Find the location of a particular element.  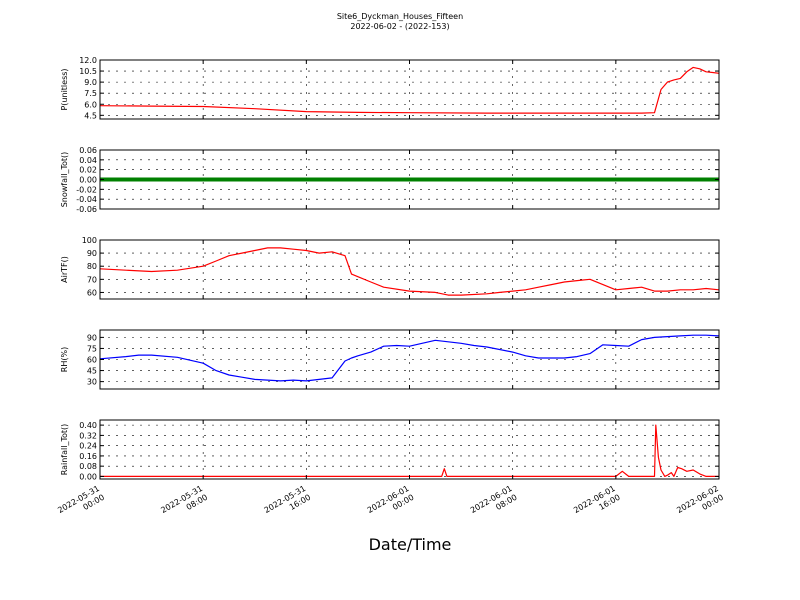

y-tick-label: 0.06 is located at coordinates (88, 150).